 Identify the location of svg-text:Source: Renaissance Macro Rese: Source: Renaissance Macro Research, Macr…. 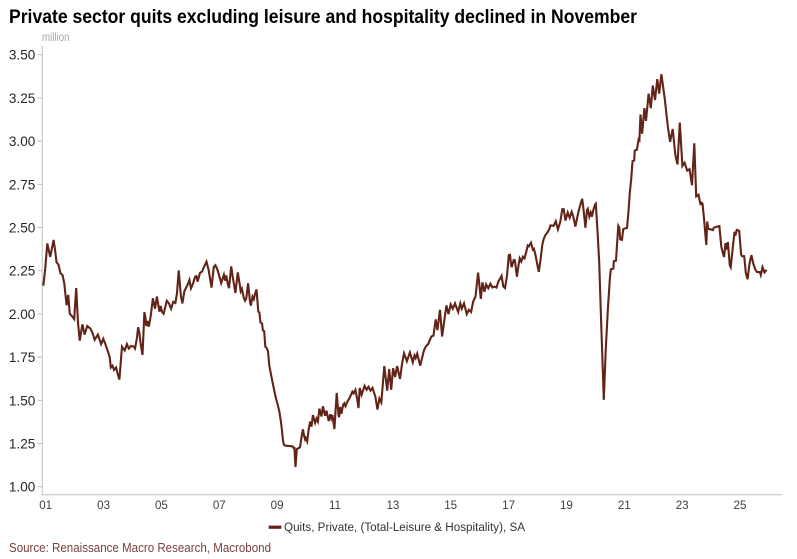
(140, 547).